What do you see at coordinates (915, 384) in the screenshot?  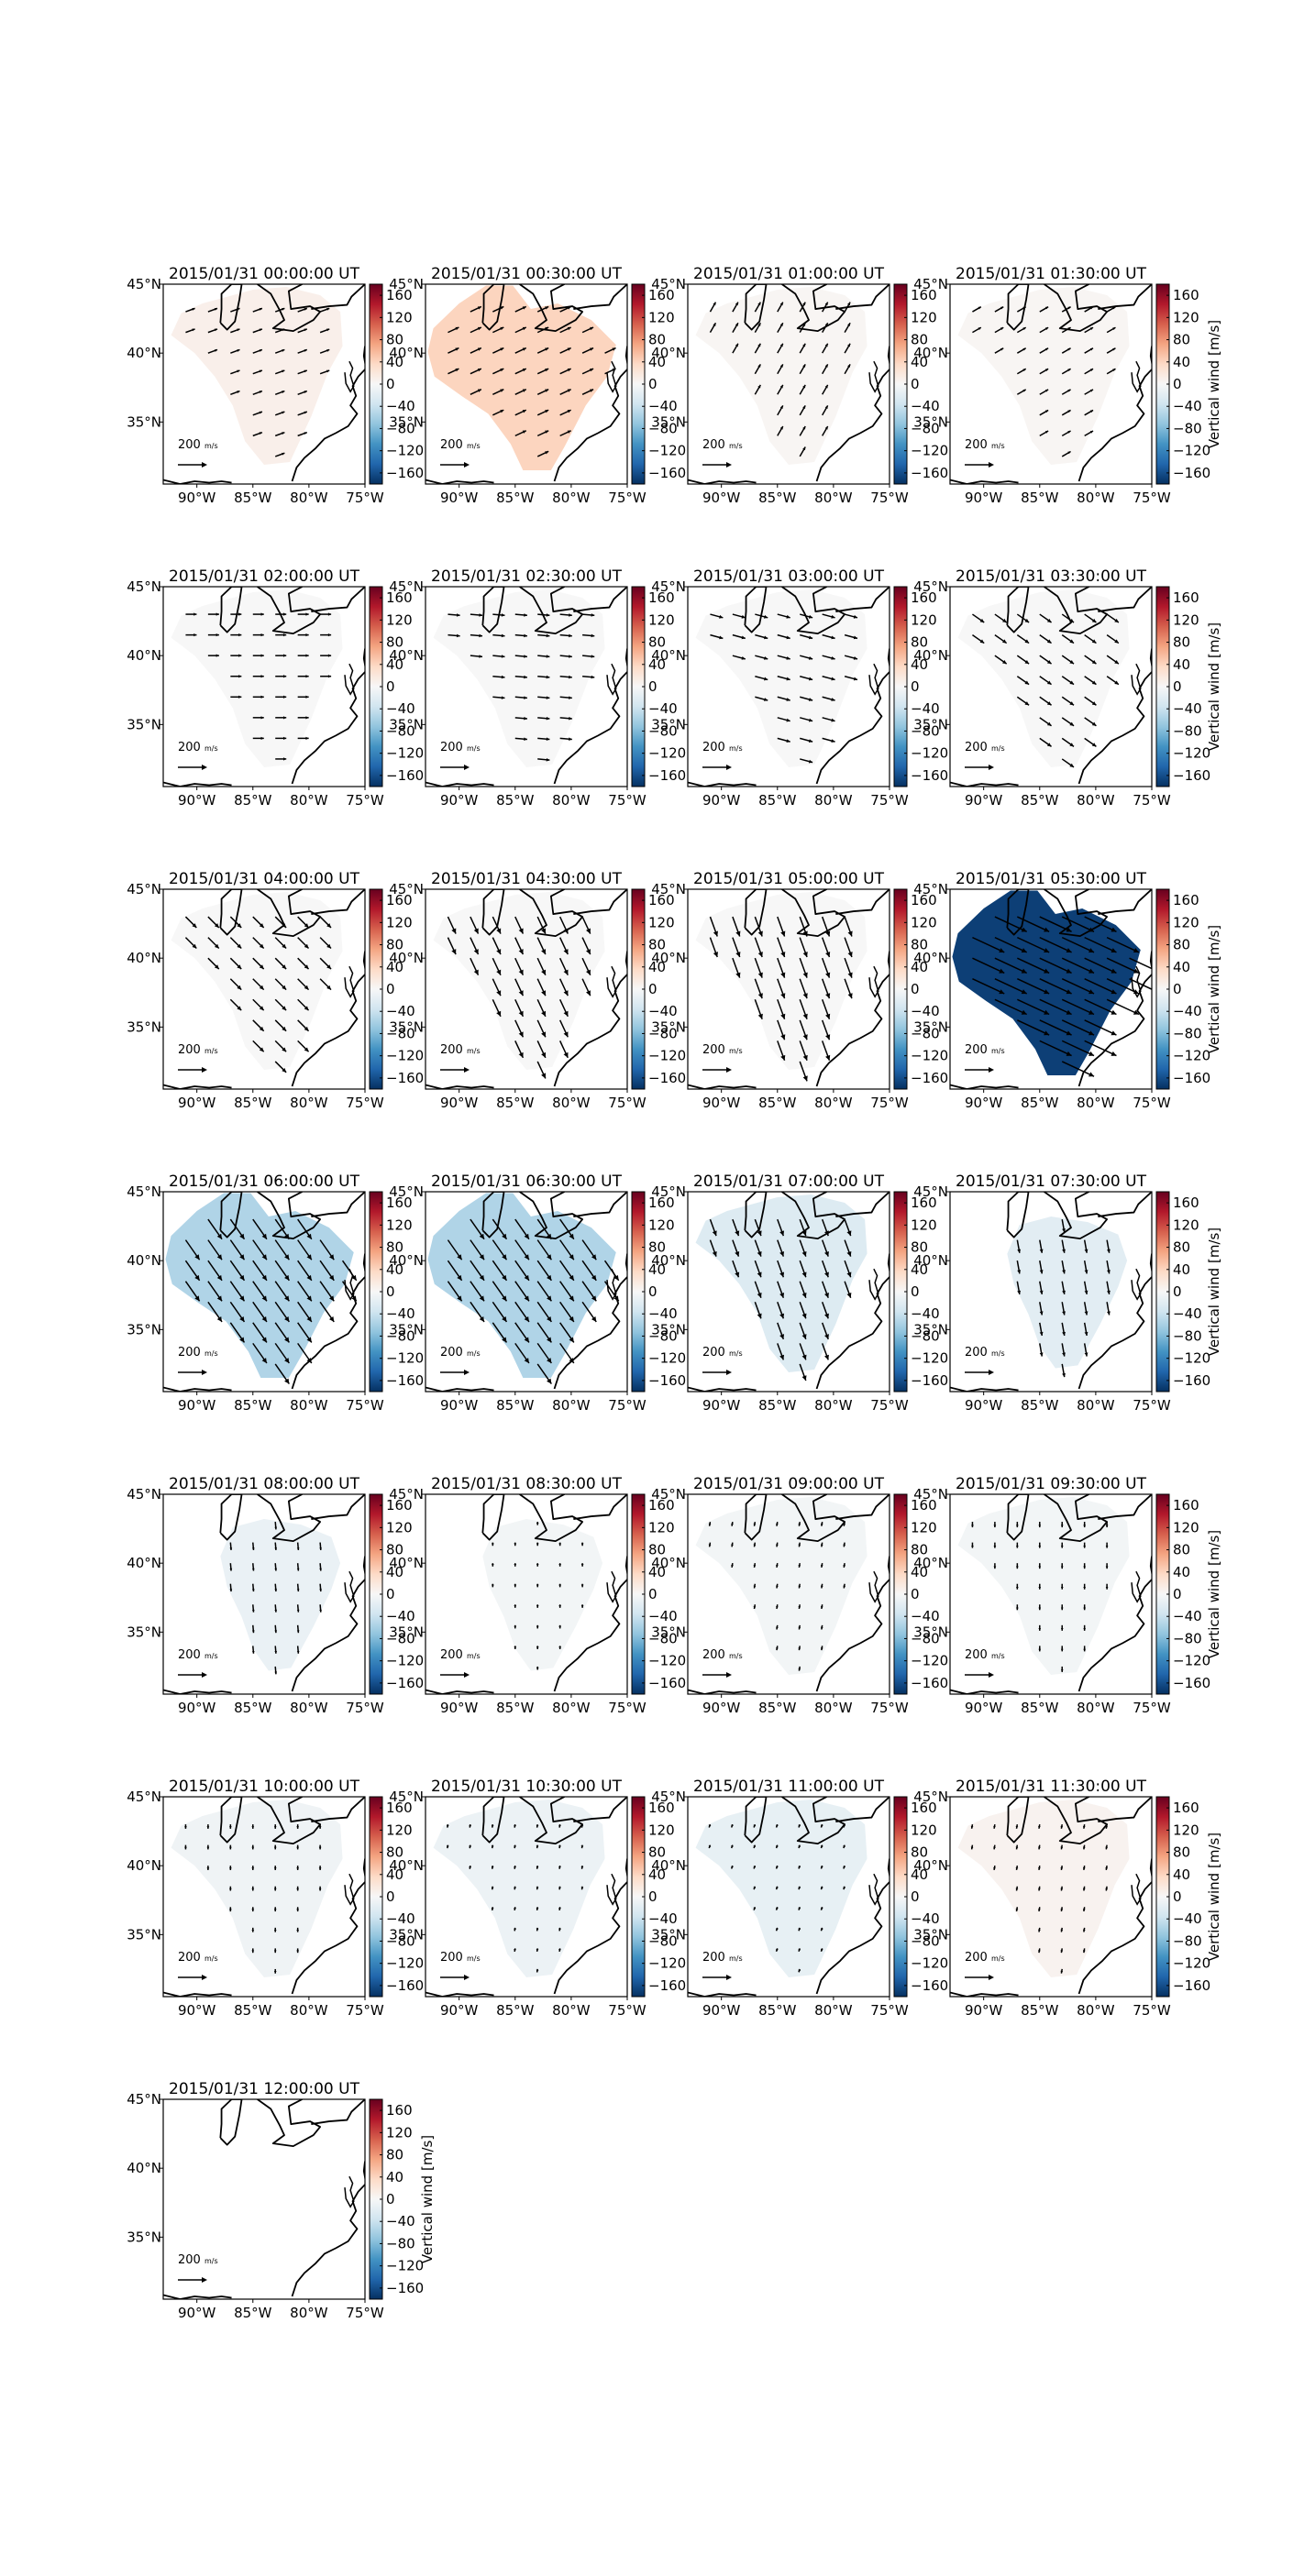 I see `colorbar-tick-label: 0` at bounding box center [915, 384].